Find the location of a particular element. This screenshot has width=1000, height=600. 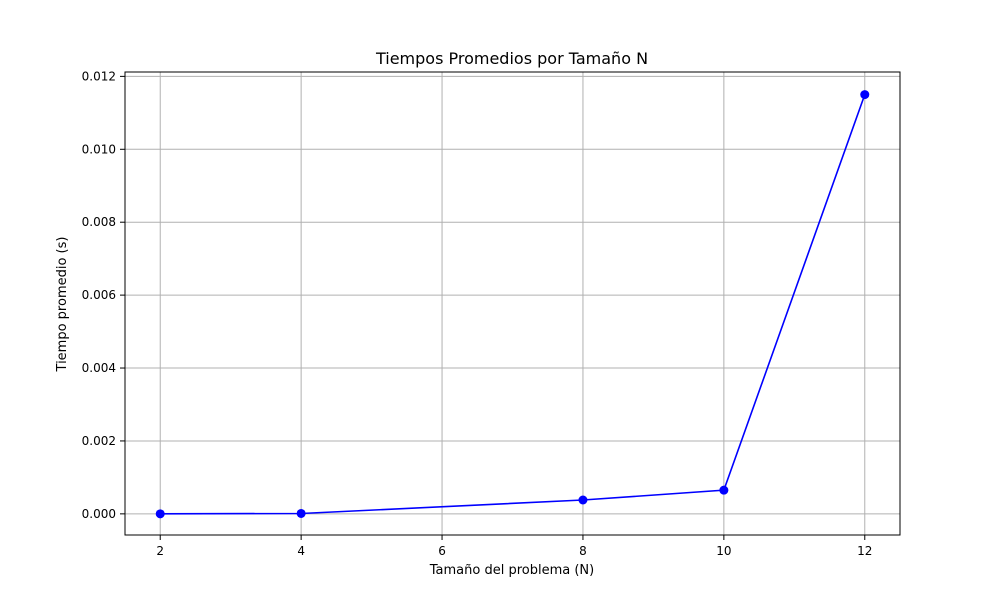

x-tick-label: 2 is located at coordinates (160, 551).